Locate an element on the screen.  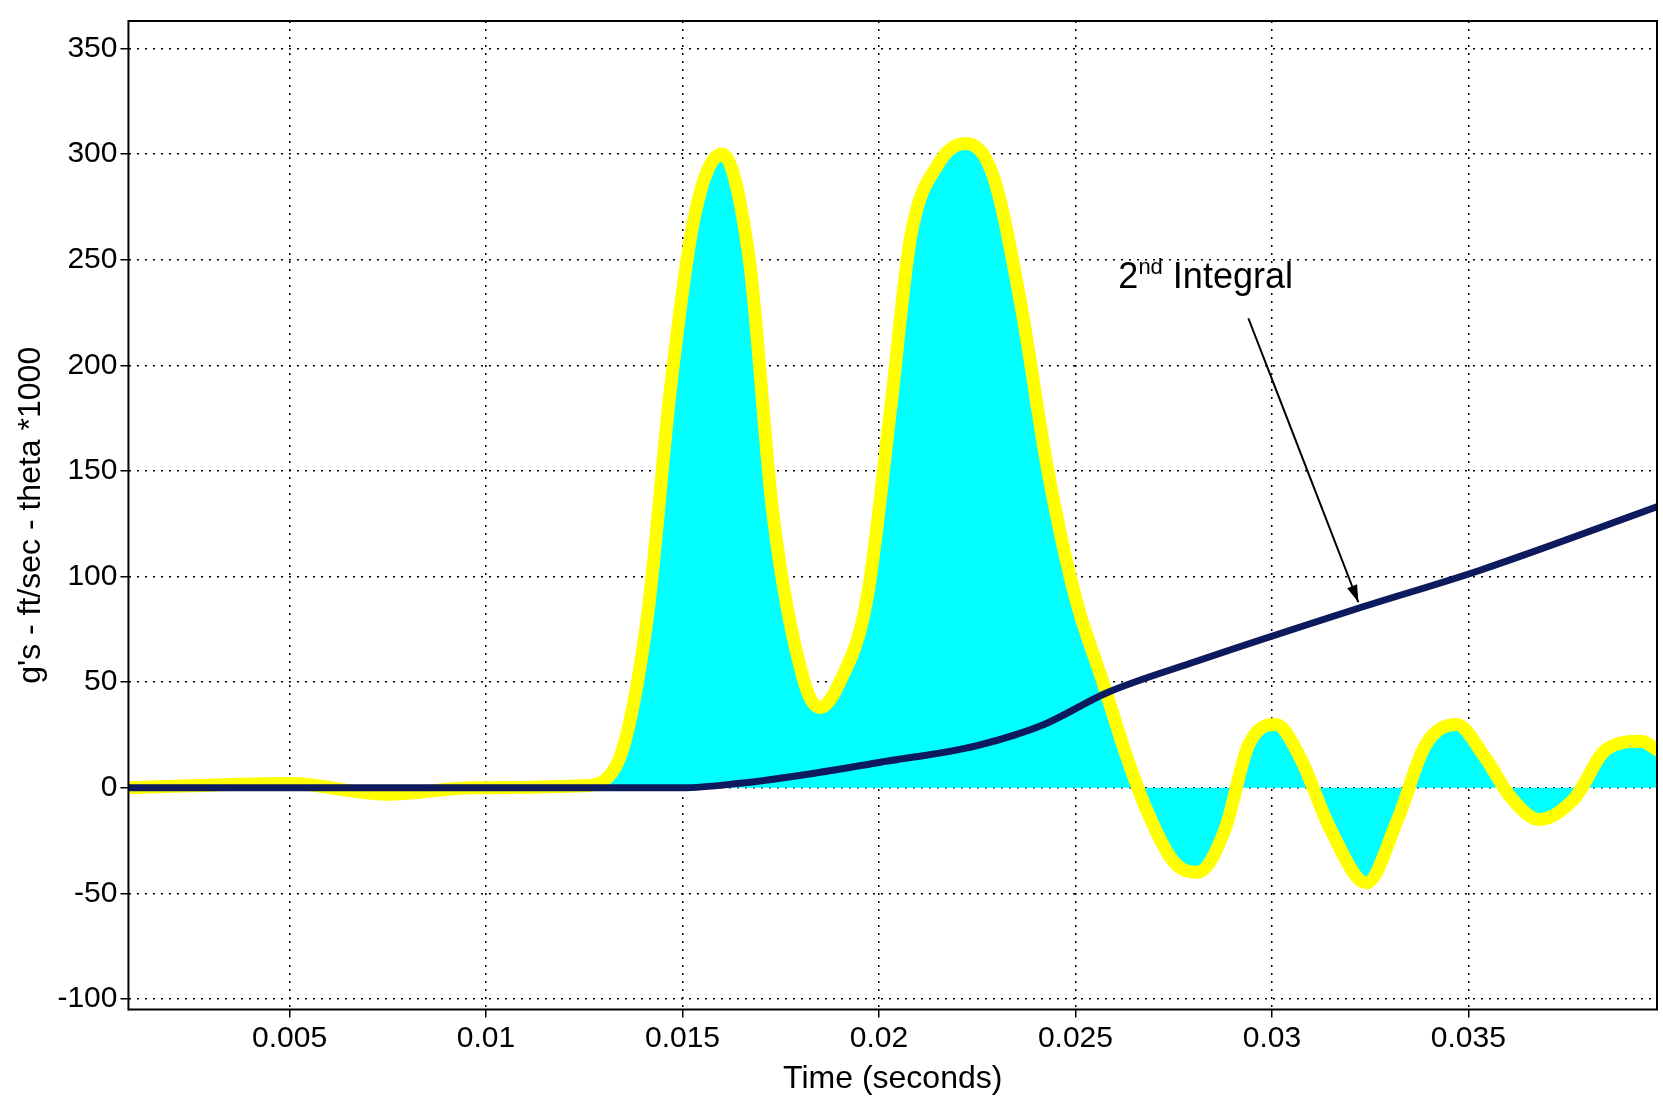
y-tick-label: 350 is located at coordinates (92, 46).